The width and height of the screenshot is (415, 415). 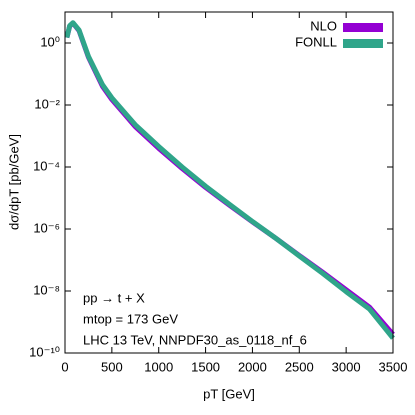 I want to click on x-tick-label: 1500, so click(x=205, y=366).